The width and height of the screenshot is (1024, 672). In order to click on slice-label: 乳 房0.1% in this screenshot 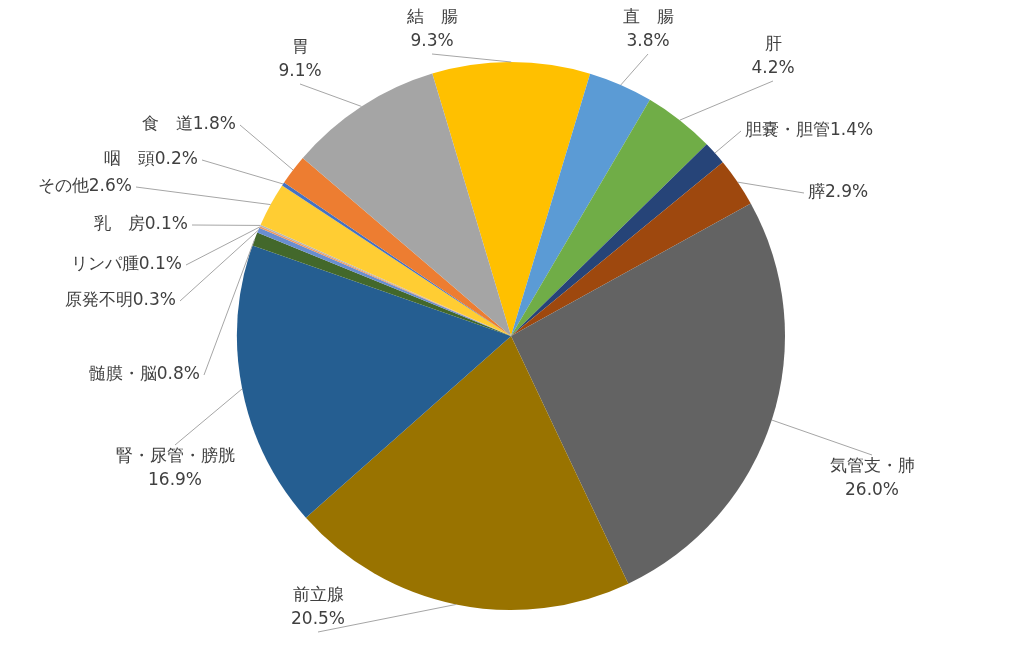, I will do `click(140, 223)`.